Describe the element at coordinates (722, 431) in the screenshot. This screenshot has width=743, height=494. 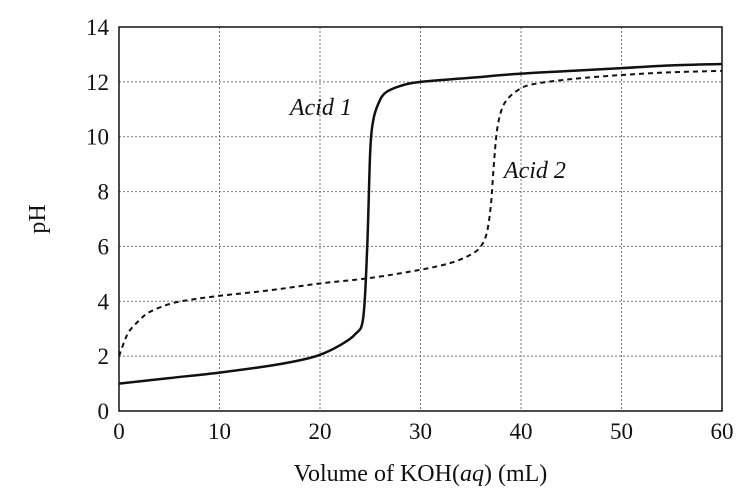
I see `x-tick-label: 60` at that location.